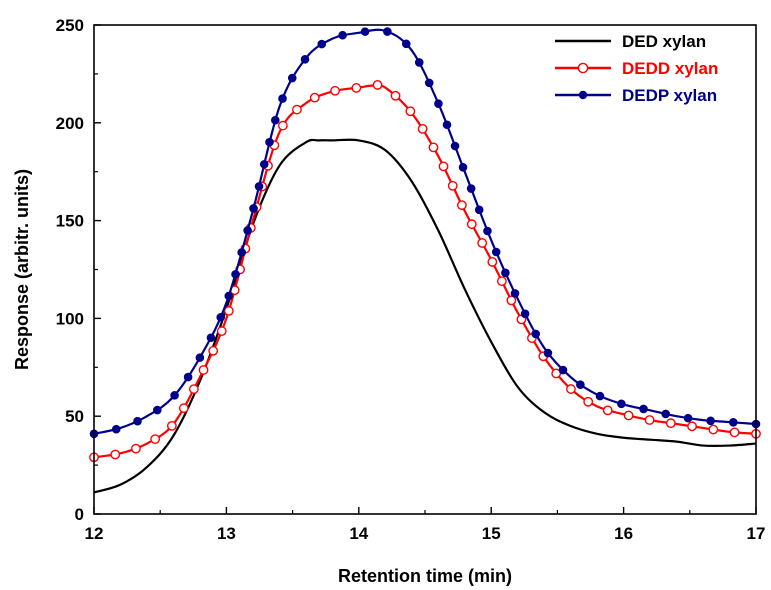 This screenshot has height=590, width=771. What do you see at coordinates (22, 269) in the screenshot?
I see `y-axis-title: Response (arbitr. units)` at bounding box center [22, 269].